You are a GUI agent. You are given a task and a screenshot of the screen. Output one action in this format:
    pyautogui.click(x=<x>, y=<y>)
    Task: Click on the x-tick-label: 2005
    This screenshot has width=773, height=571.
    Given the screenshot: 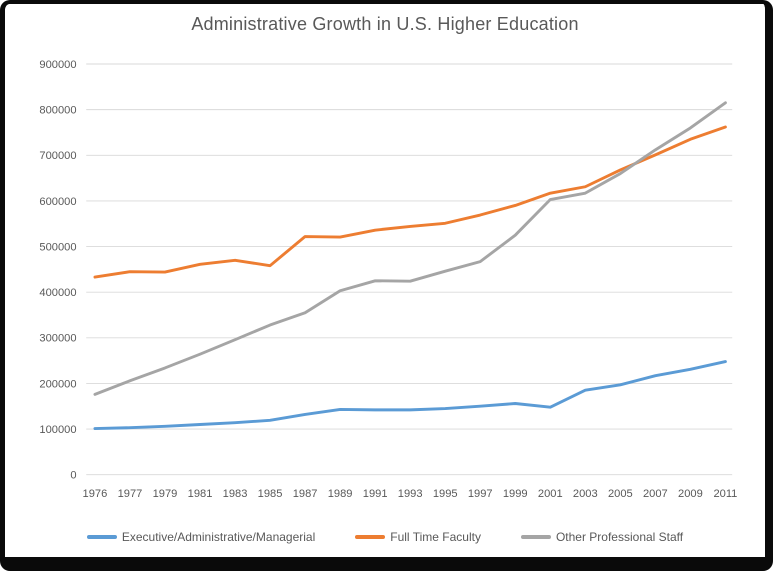 What is the action you would take?
    pyautogui.click(x=620, y=494)
    